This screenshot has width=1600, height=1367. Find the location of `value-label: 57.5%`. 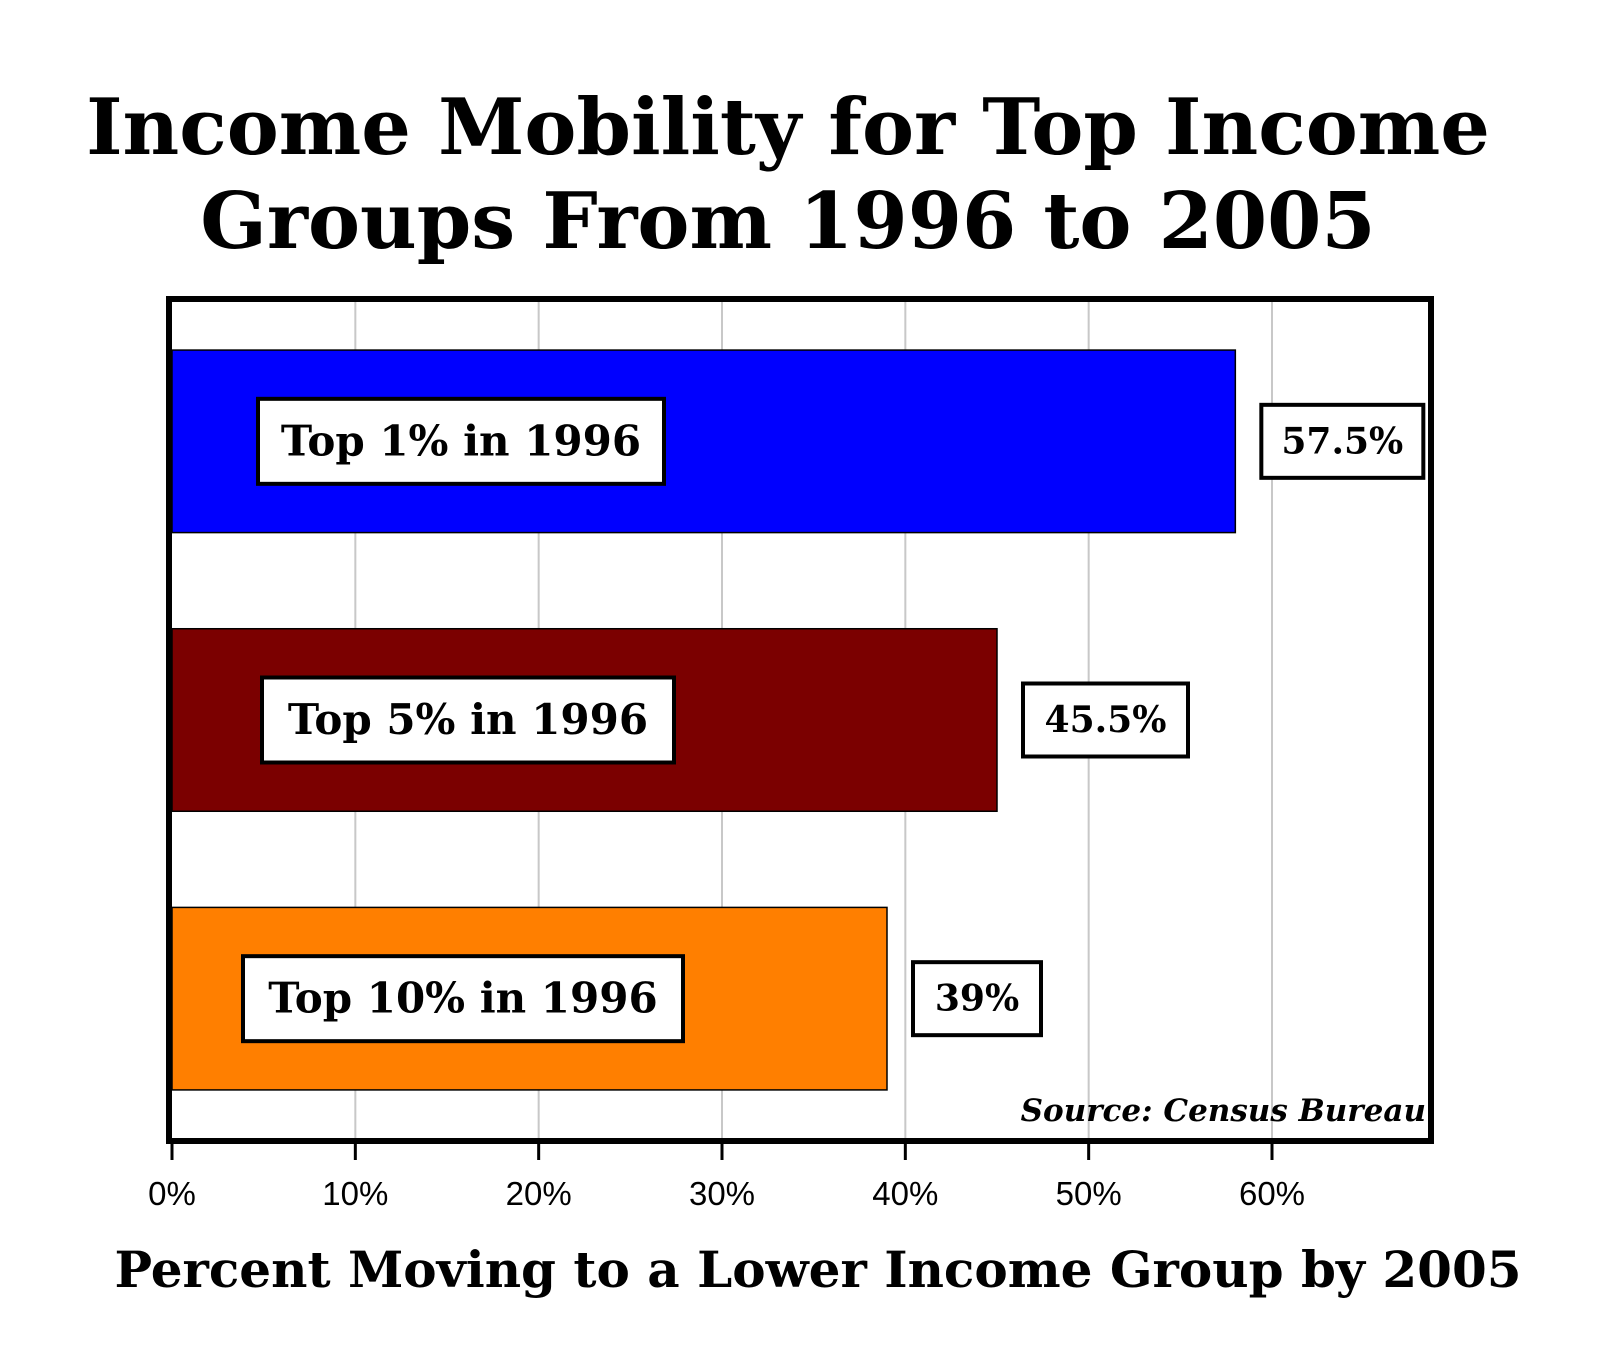

value-label: 57.5% is located at coordinates (1342, 441).